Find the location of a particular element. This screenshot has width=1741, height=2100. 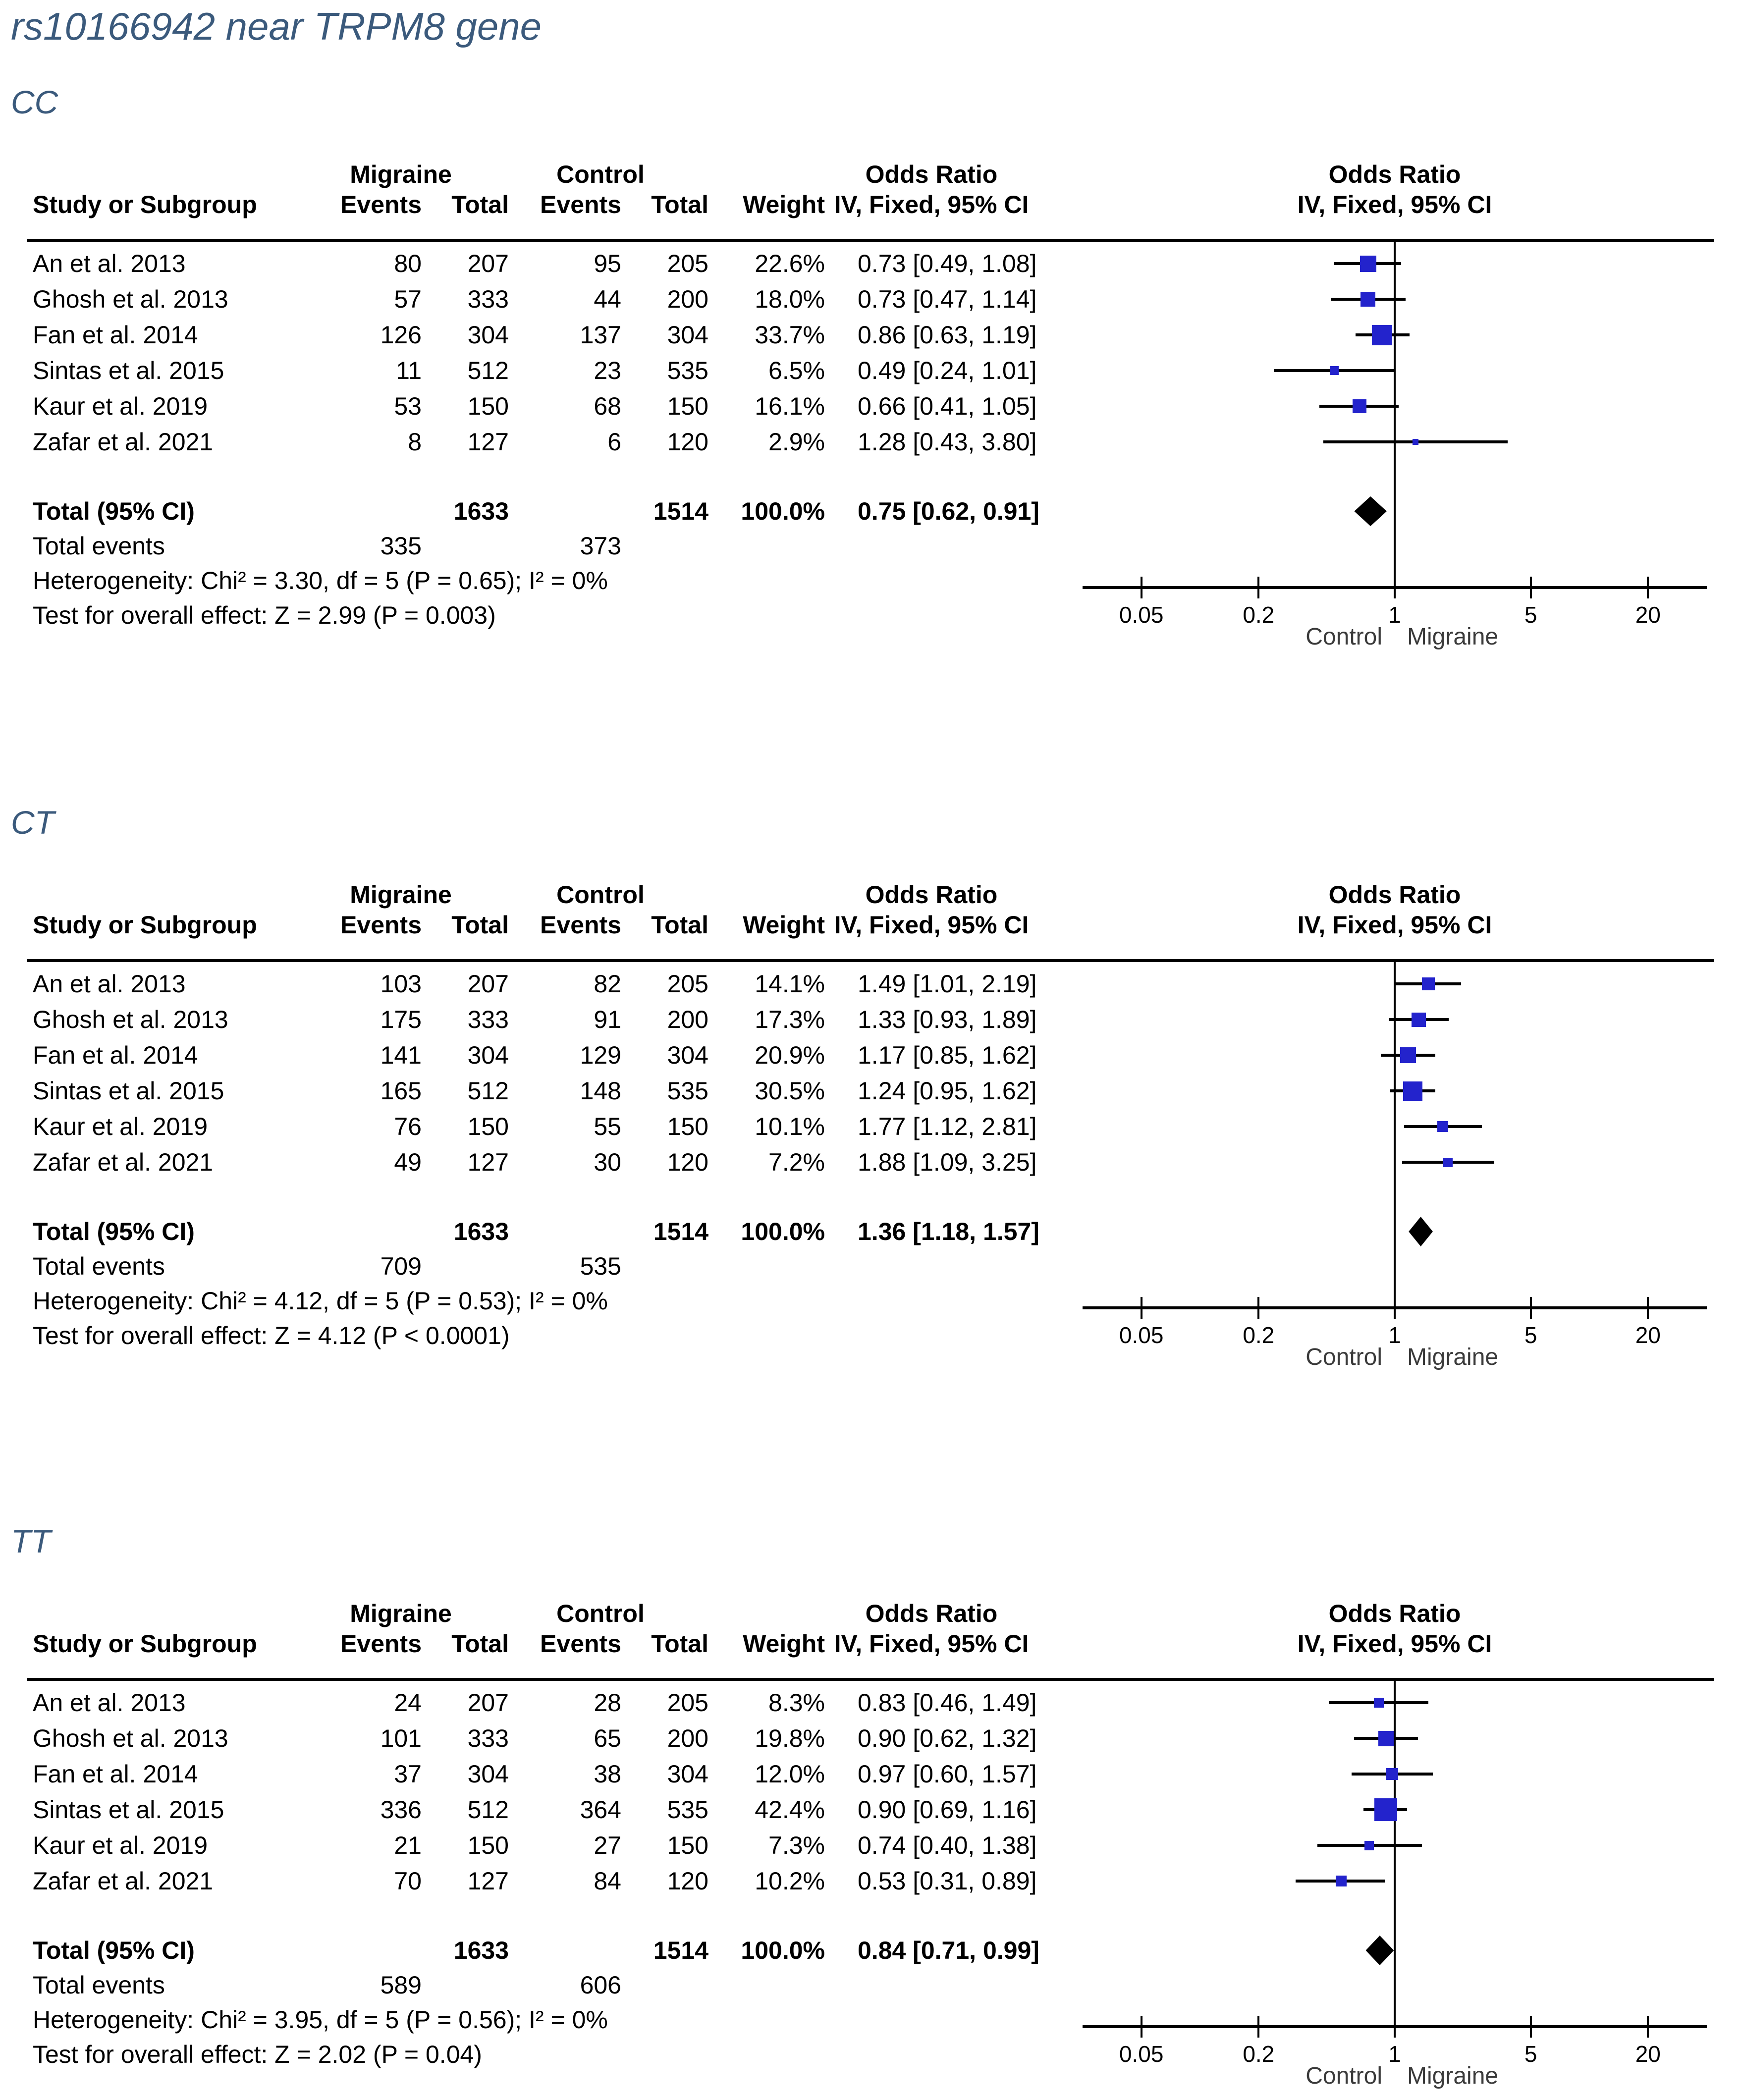

migraine-events-value: 175 is located at coordinates (401, 1020).